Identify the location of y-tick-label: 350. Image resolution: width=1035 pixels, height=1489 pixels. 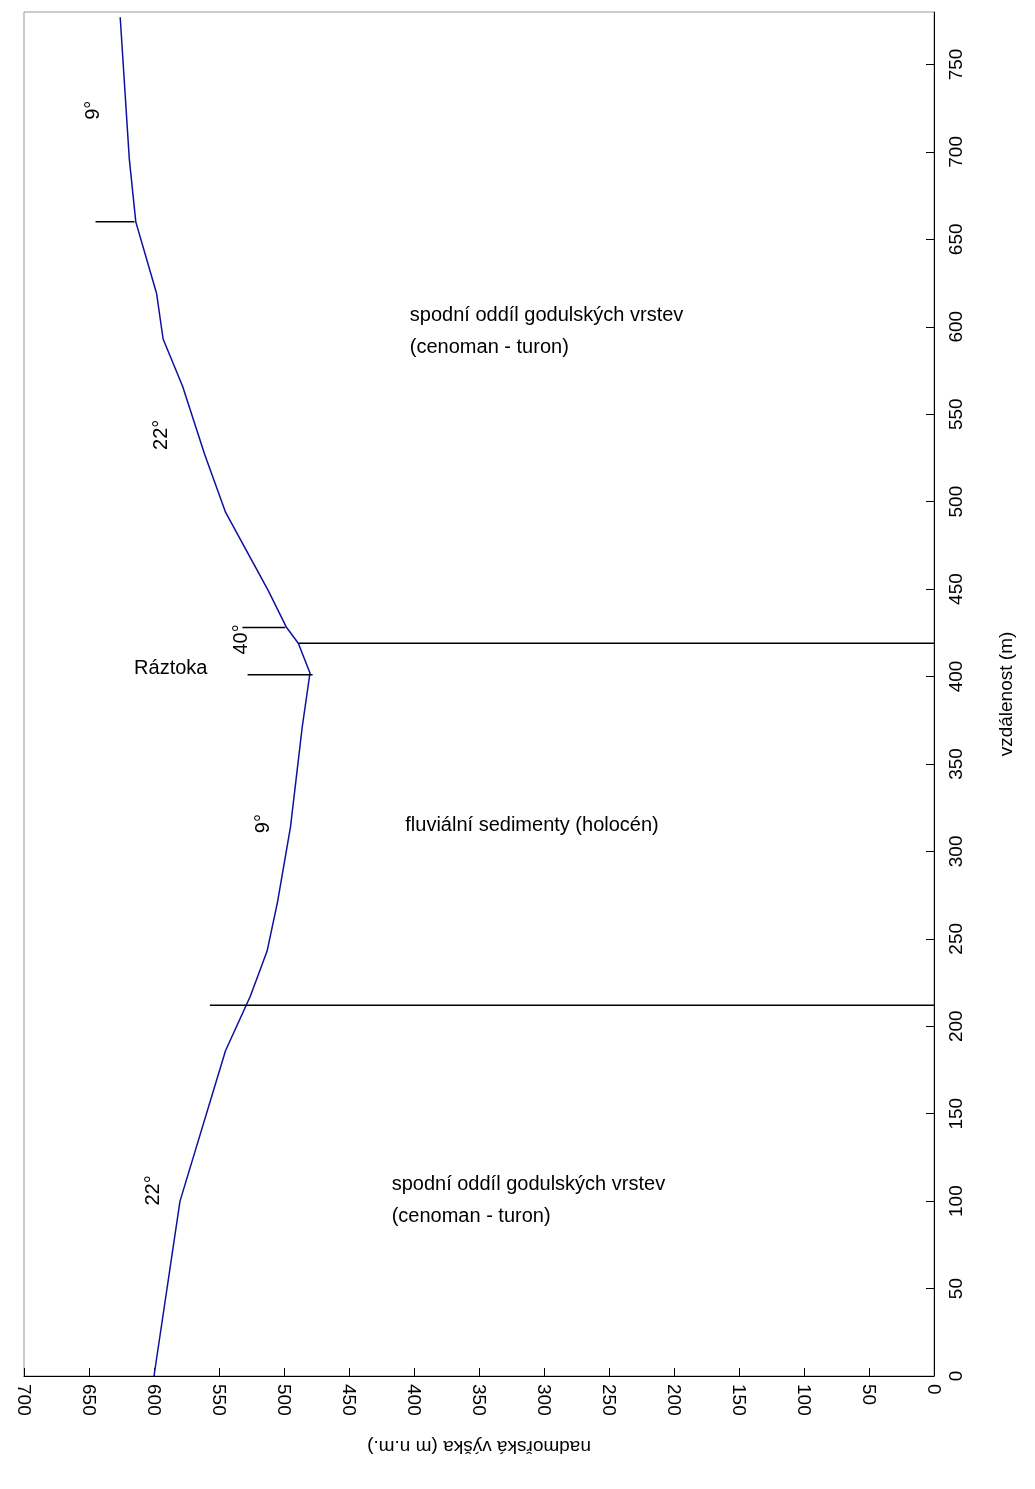
(955, 764).